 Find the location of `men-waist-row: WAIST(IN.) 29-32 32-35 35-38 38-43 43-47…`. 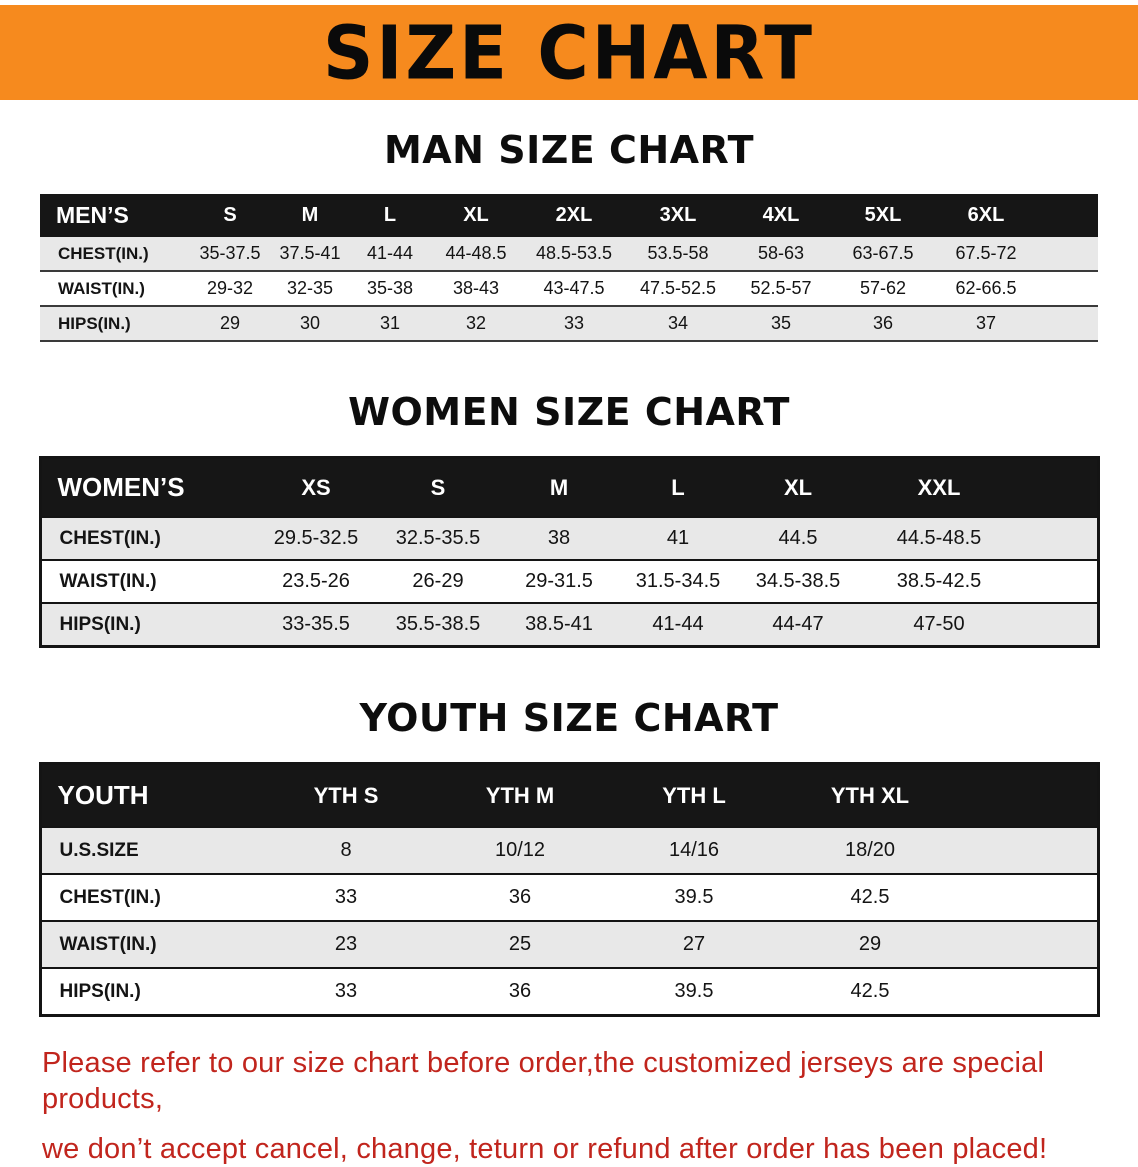

men-waist-row: WAIST(IN.) 29-32 32-35 35-38 38-43 43-47… is located at coordinates (569, 289).